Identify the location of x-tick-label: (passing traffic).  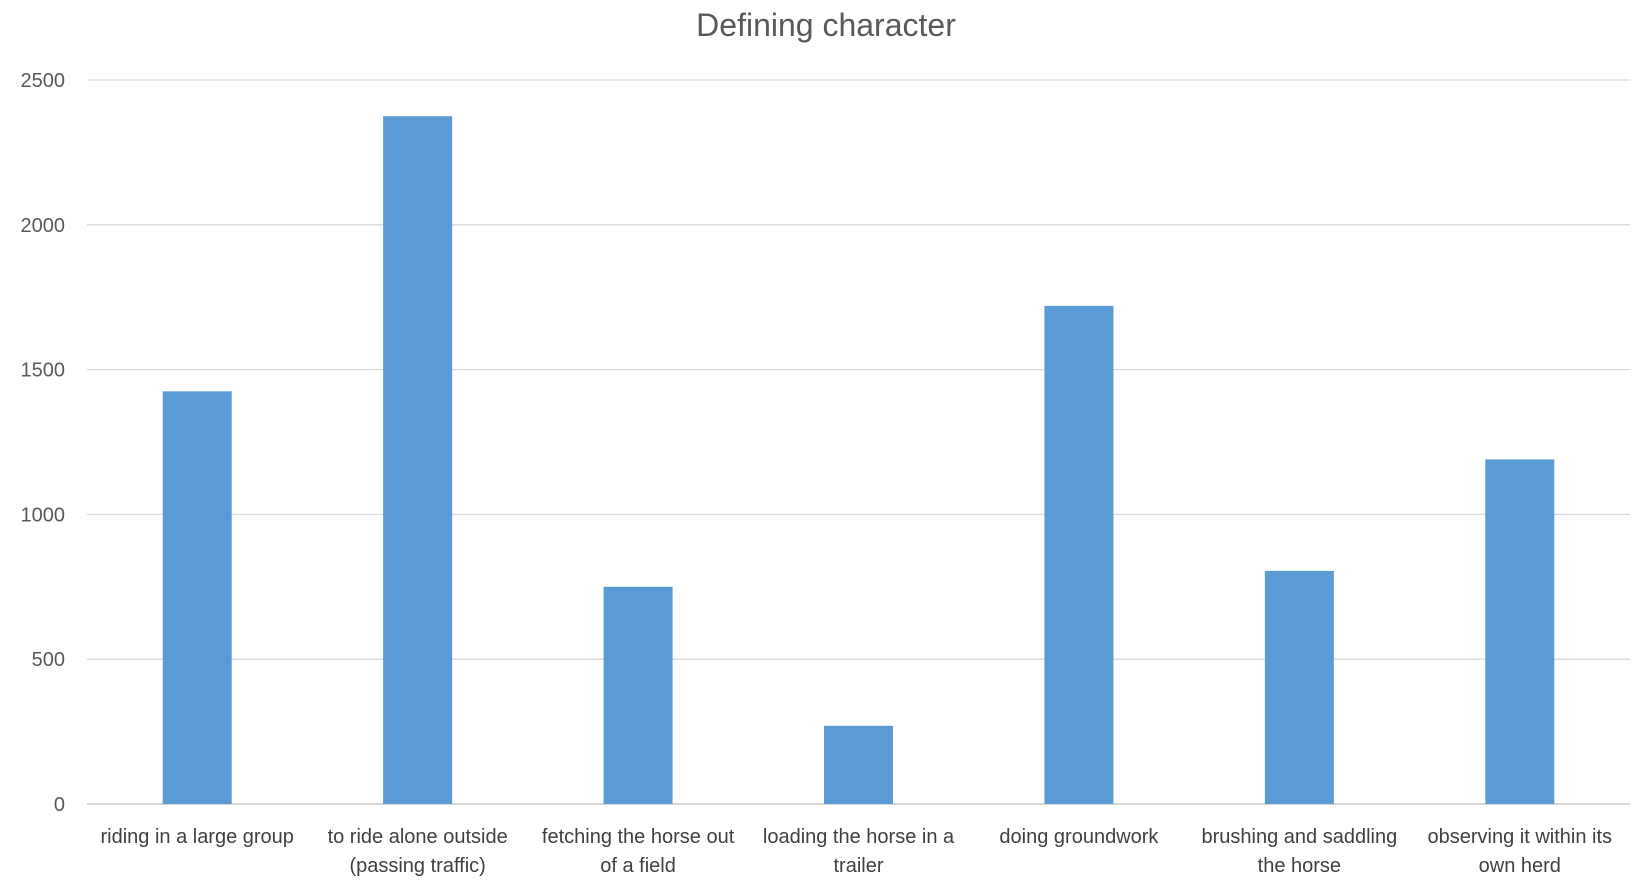
(417, 866).